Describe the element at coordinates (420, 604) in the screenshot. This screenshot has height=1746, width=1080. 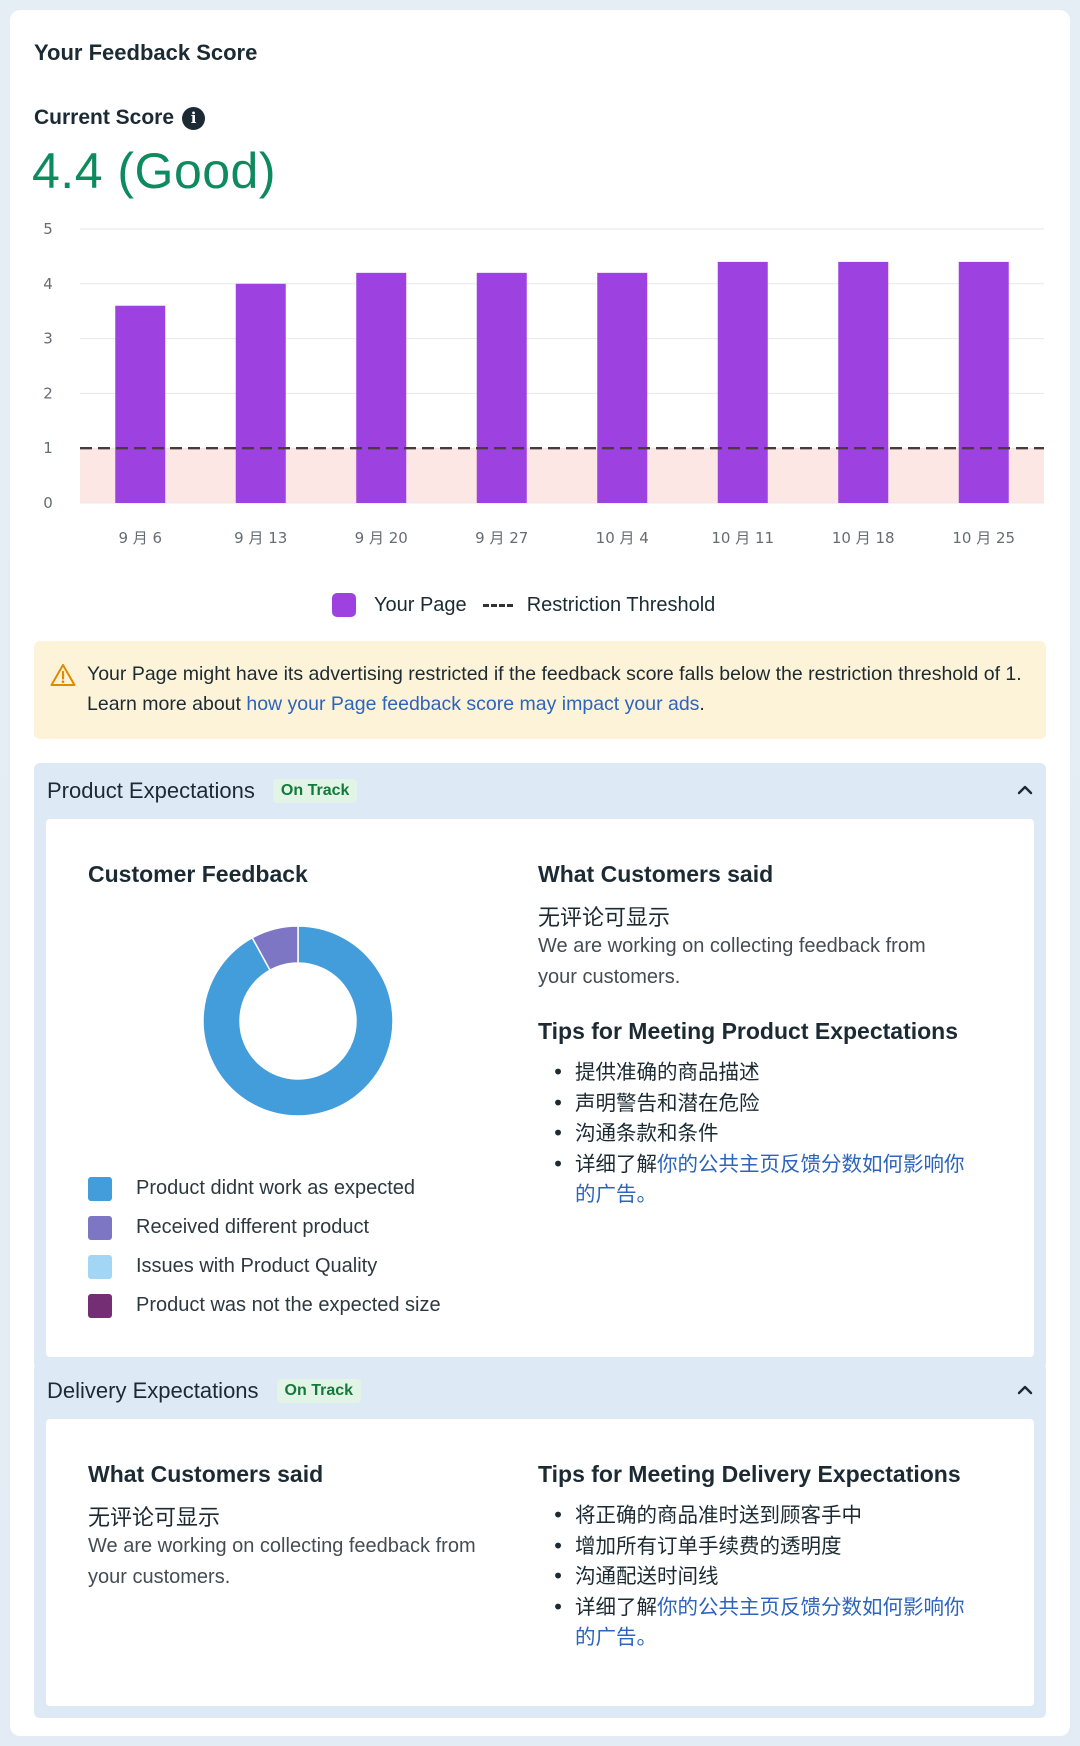
I see `legend-label-your-page: Your Page` at that location.